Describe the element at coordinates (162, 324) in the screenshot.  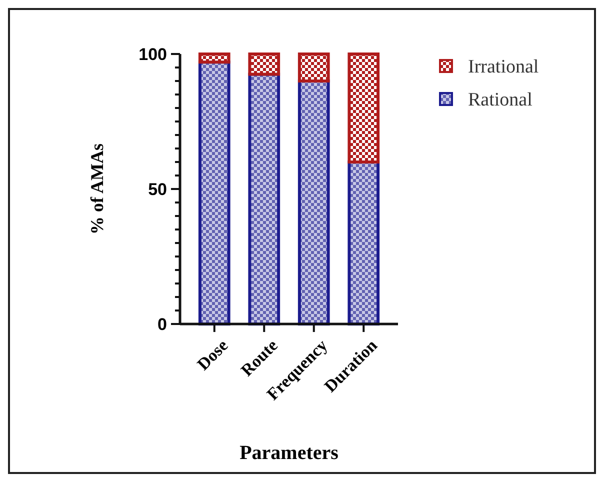
I see `y-tick-label: 0` at that location.